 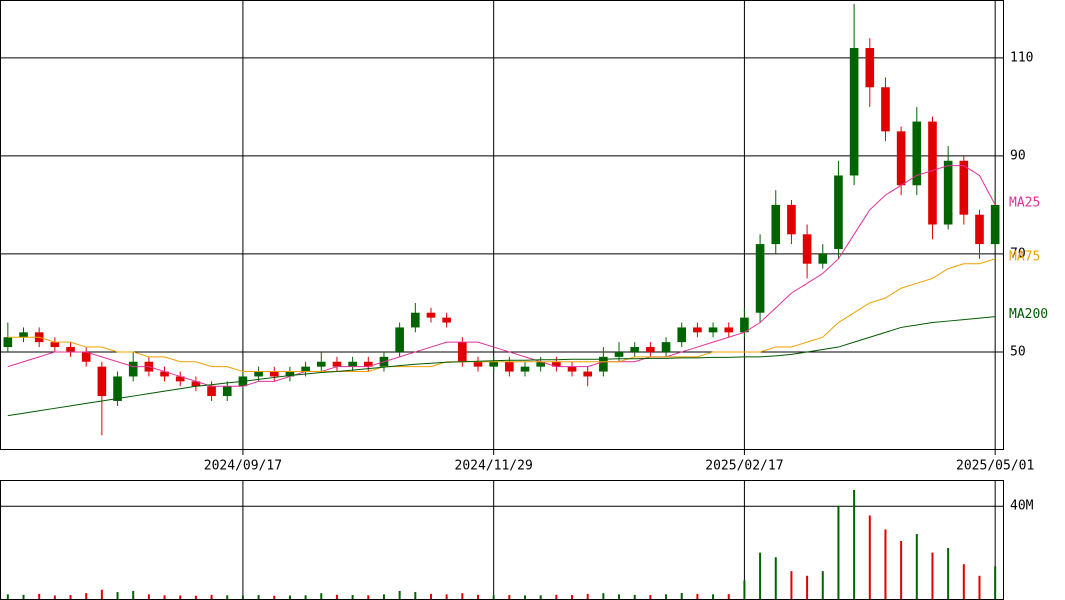 What do you see at coordinates (1018, 351) in the screenshot?
I see `y-tick-label: 50` at bounding box center [1018, 351].